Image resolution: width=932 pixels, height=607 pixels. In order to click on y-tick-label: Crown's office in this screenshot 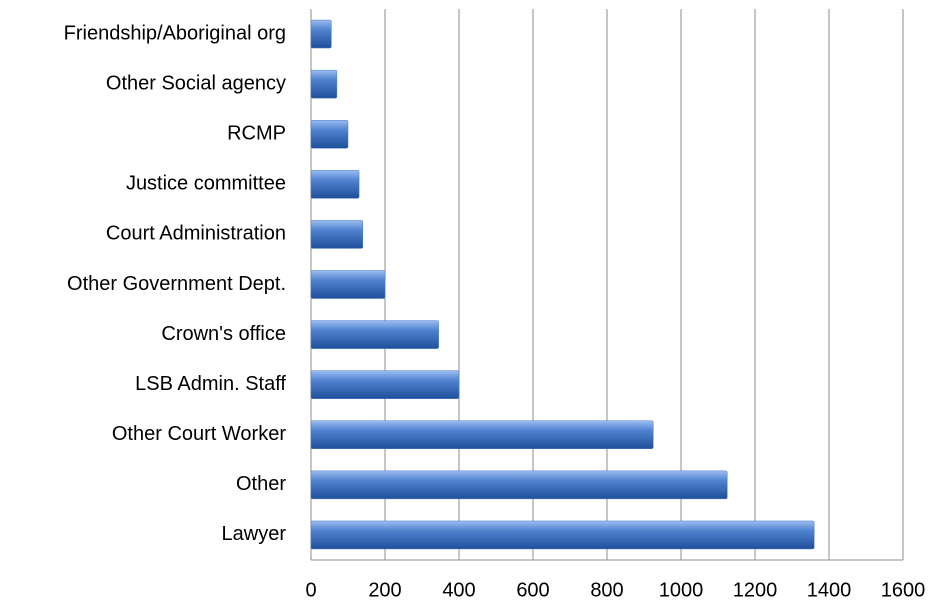, I will do `click(223, 334)`.